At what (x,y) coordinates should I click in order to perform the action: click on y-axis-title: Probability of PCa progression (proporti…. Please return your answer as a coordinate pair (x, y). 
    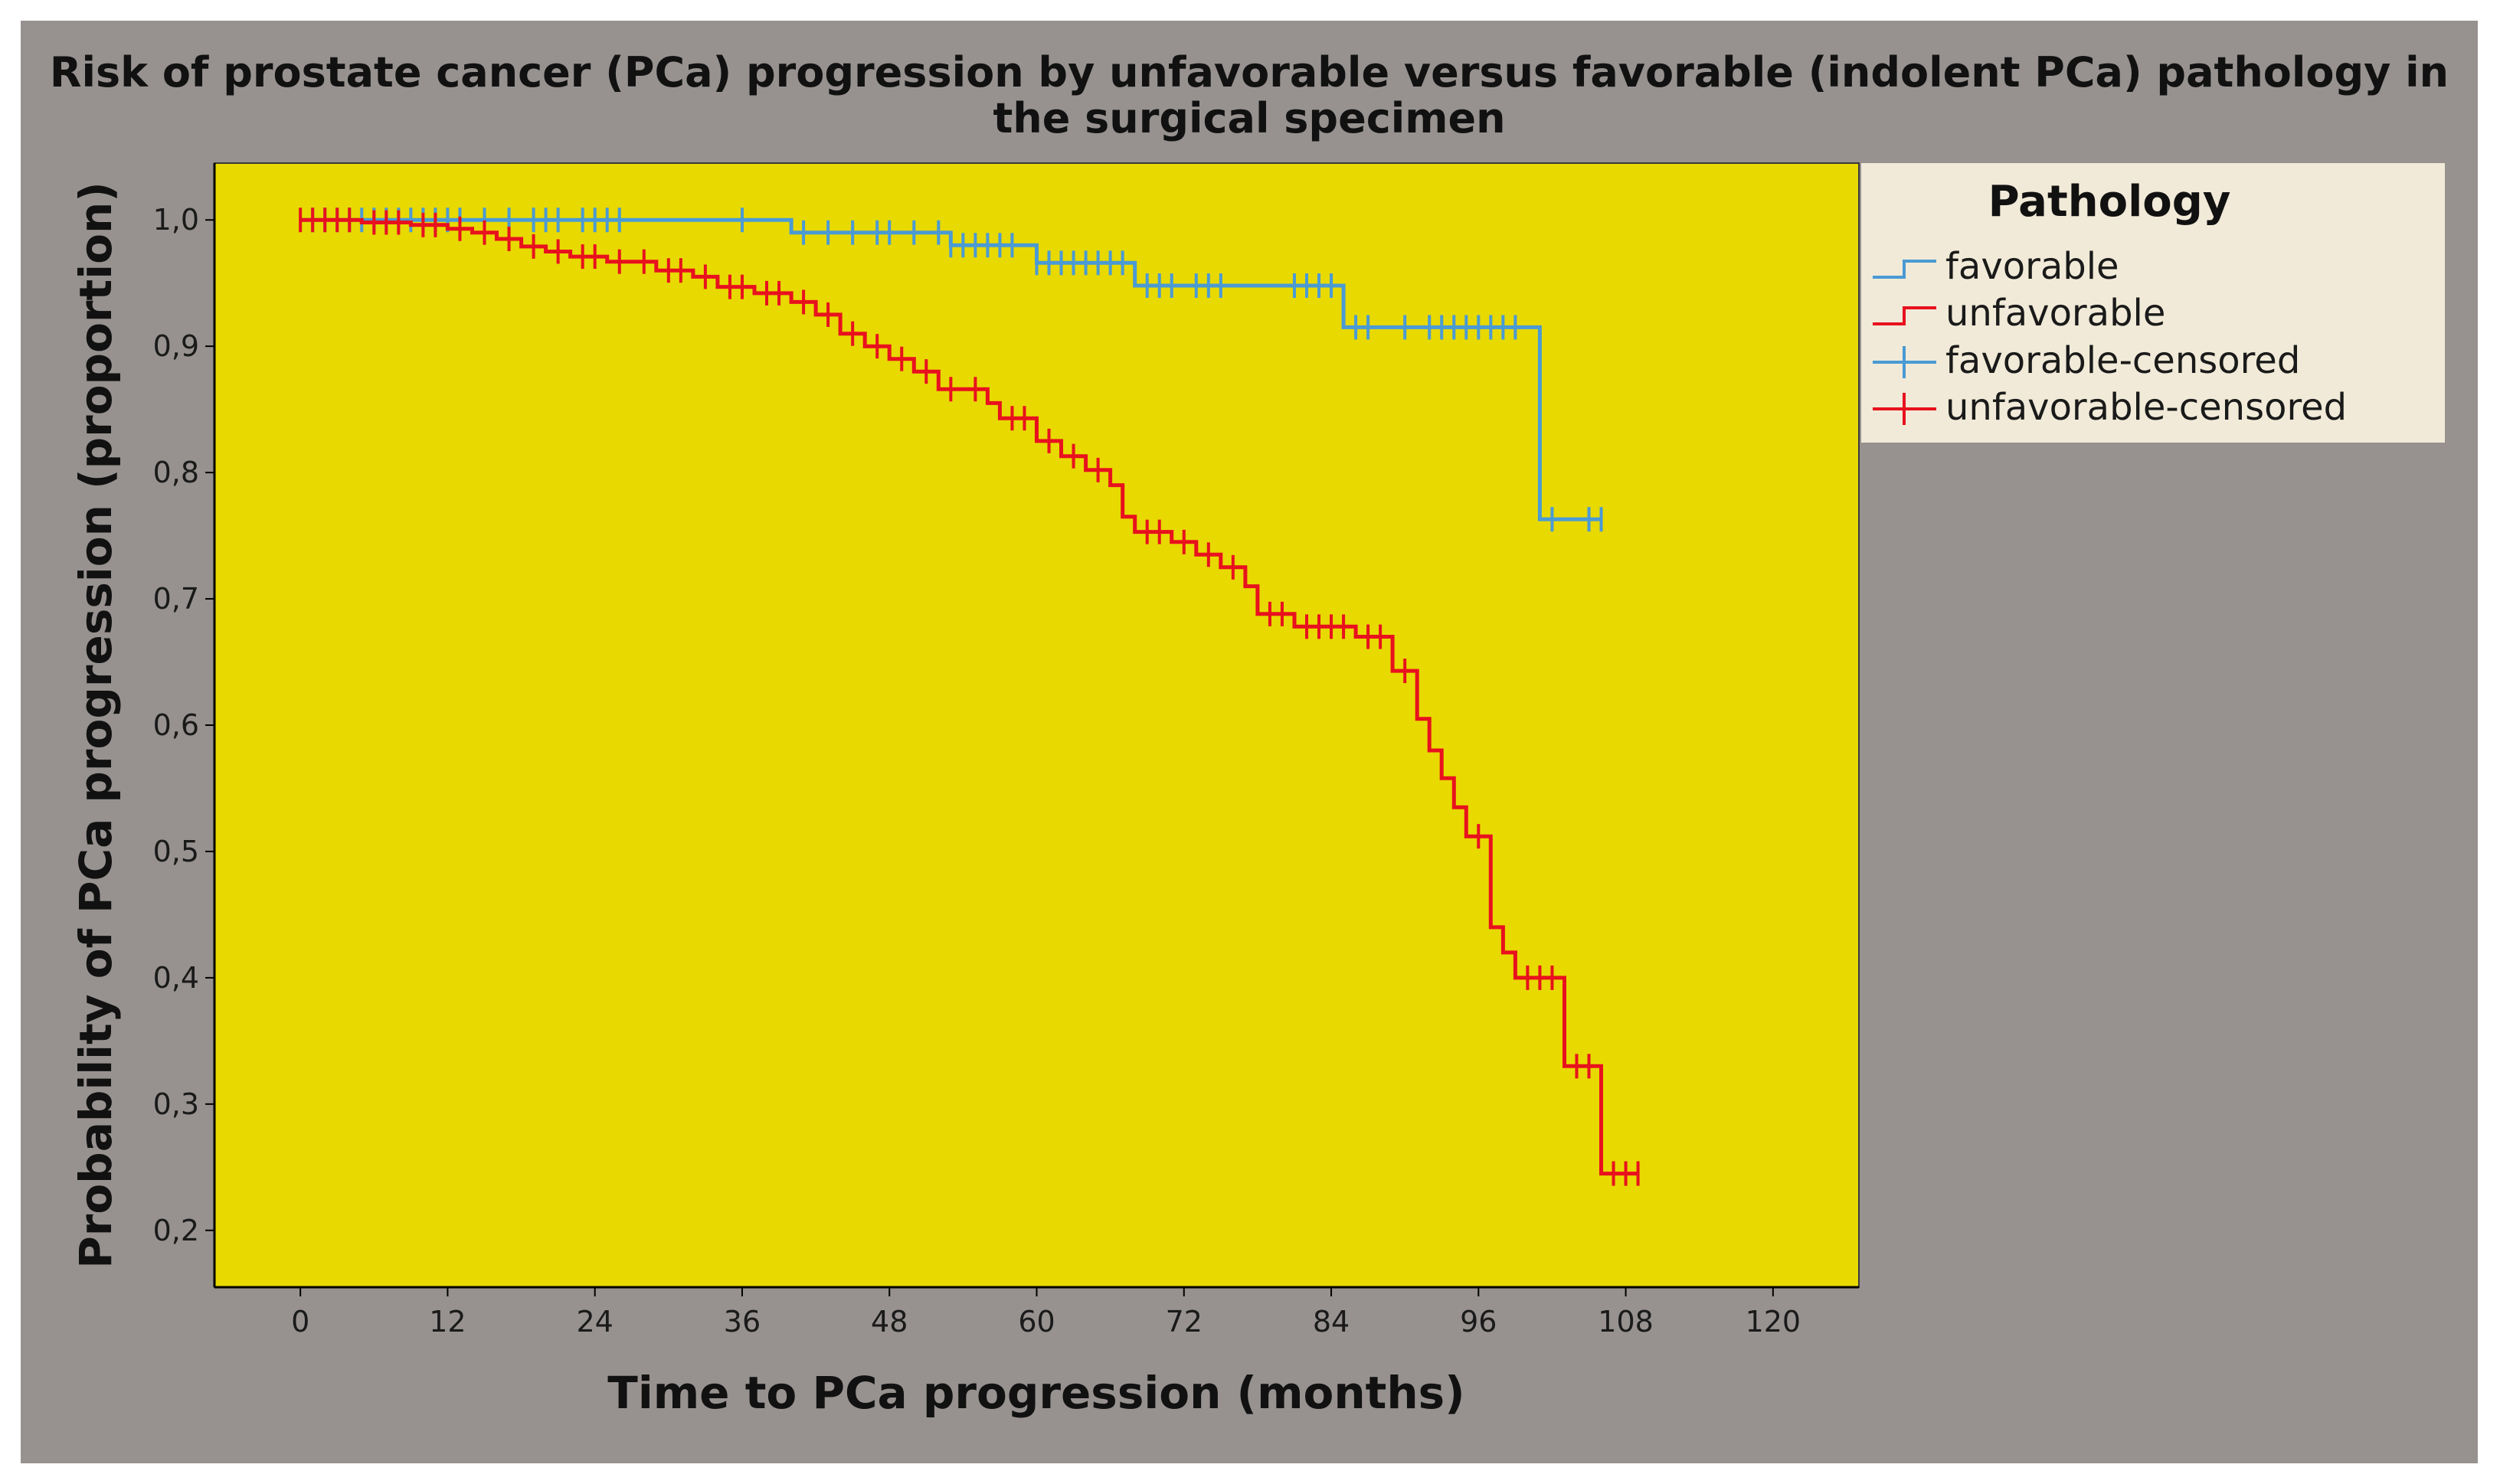
    Looking at the image, I should click on (96, 725).